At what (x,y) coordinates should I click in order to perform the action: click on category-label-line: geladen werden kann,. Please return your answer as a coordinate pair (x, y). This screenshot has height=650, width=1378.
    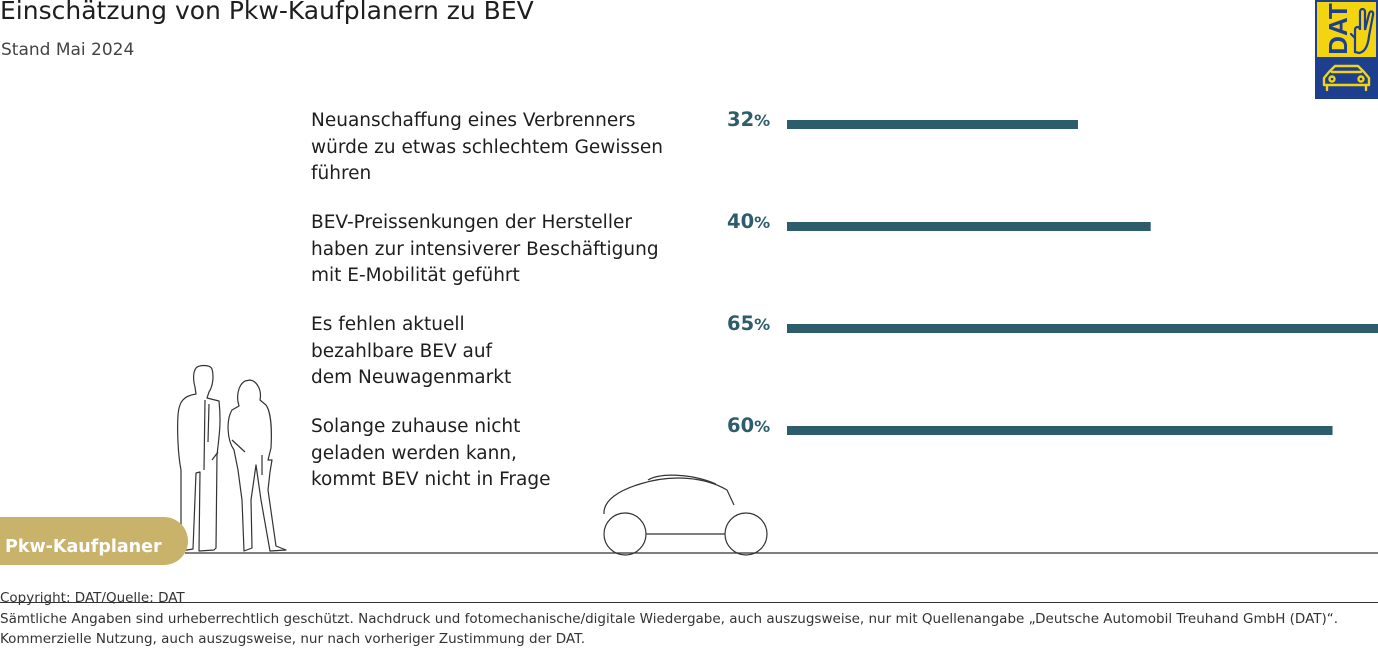
    Looking at the image, I should click on (414, 453).